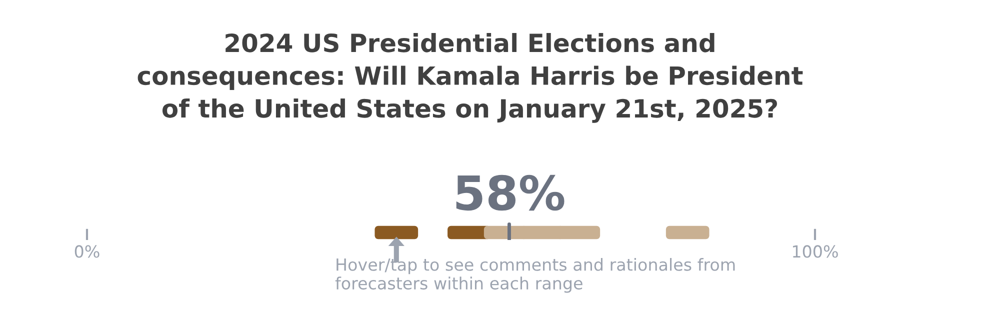 This screenshot has height=324, width=982. What do you see at coordinates (87, 251) in the screenshot?
I see `x-tick-label: 0%` at bounding box center [87, 251].